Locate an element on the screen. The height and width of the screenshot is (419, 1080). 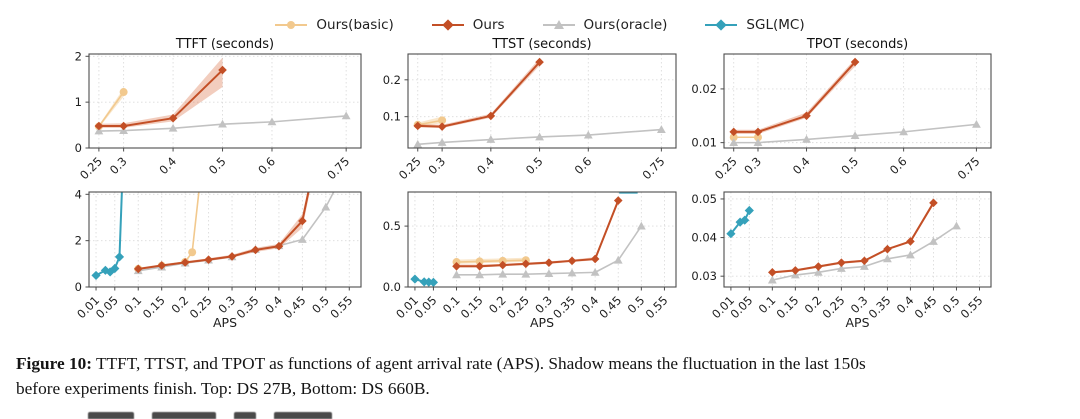
svg-text: TTFT (seconds) is located at coordinates (224, 44).